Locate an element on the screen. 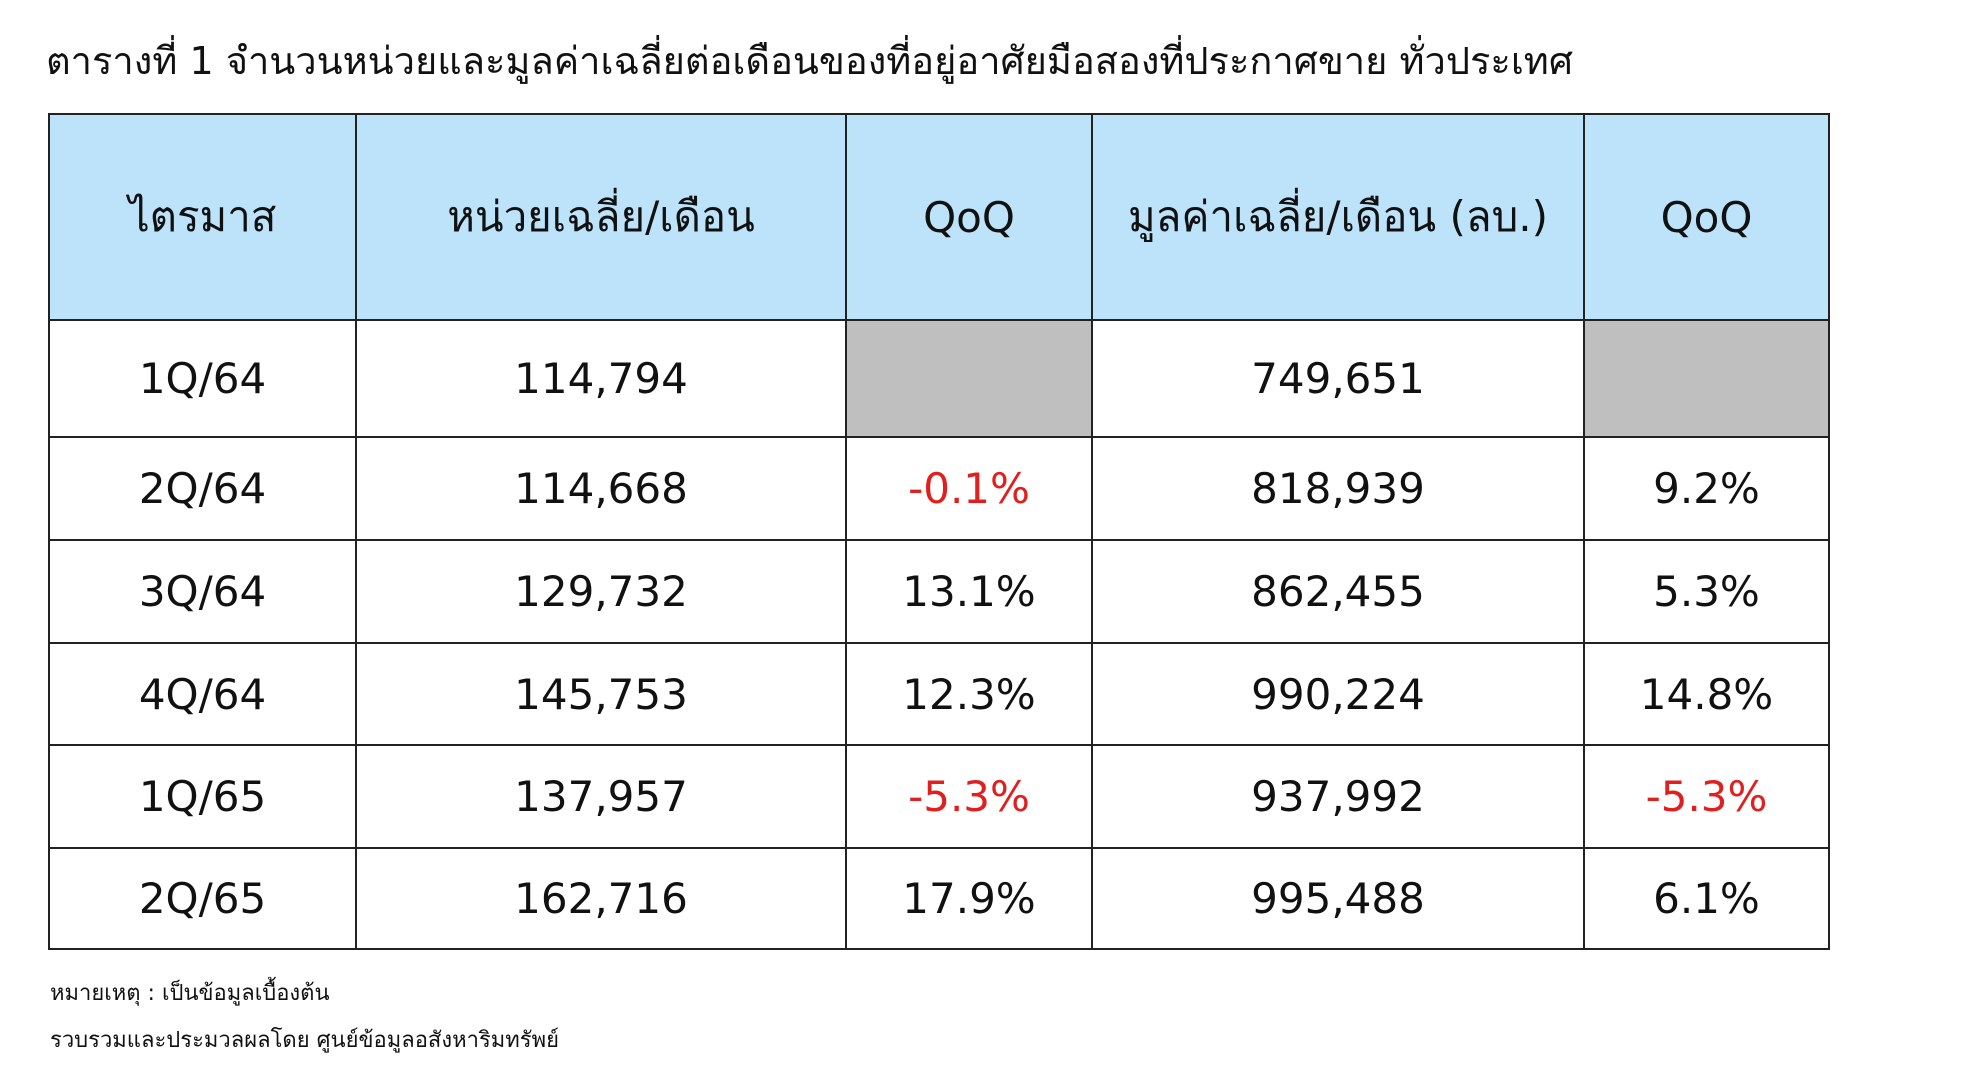 The height and width of the screenshot is (1081, 1976). table-cell: 14.8% is located at coordinates (1706, 694).